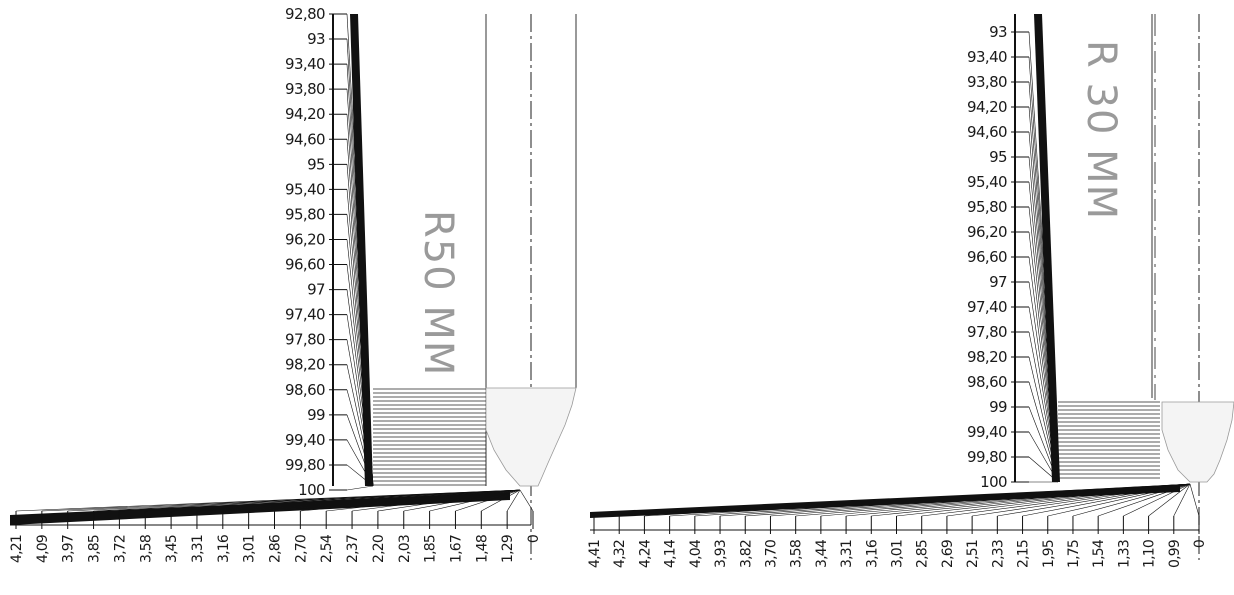 This screenshot has height=595, width=1234. I want to click on horizontal-tick-label: 1,95, so click(1049, 554).